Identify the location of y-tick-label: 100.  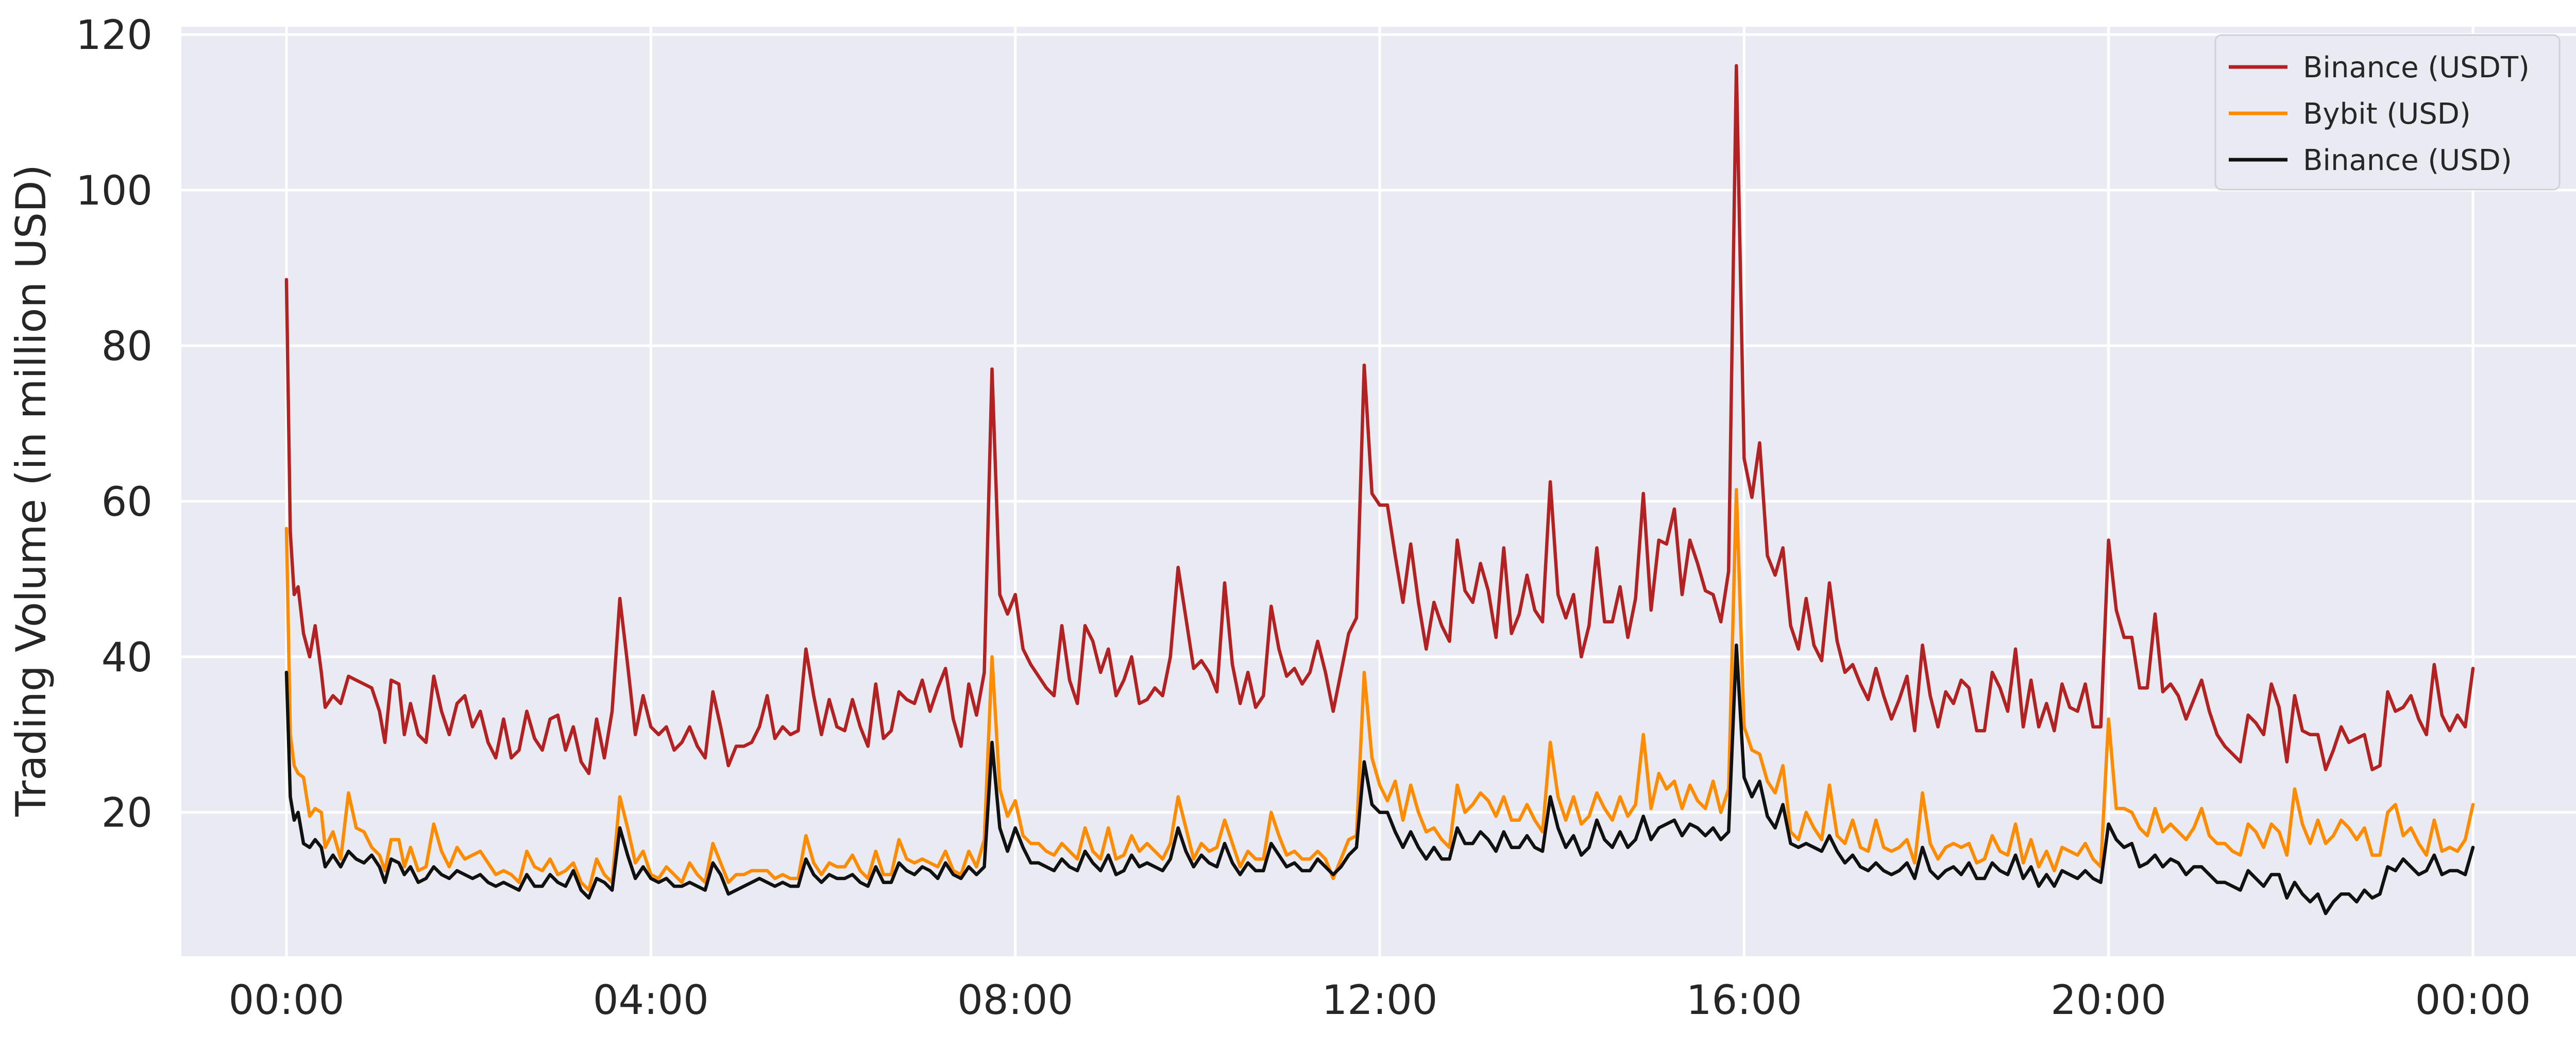
(114, 191).